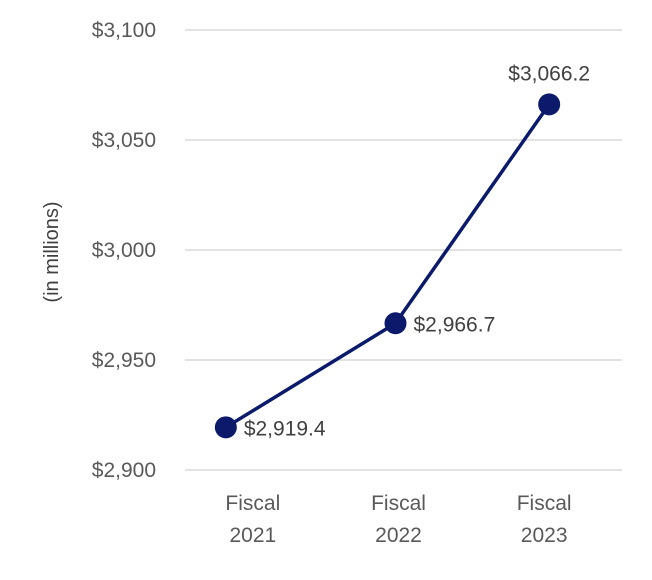  Describe the element at coordinates (544, 519) in the screenshot. I see `x-tick-label: Fiscal 2023` at that location.